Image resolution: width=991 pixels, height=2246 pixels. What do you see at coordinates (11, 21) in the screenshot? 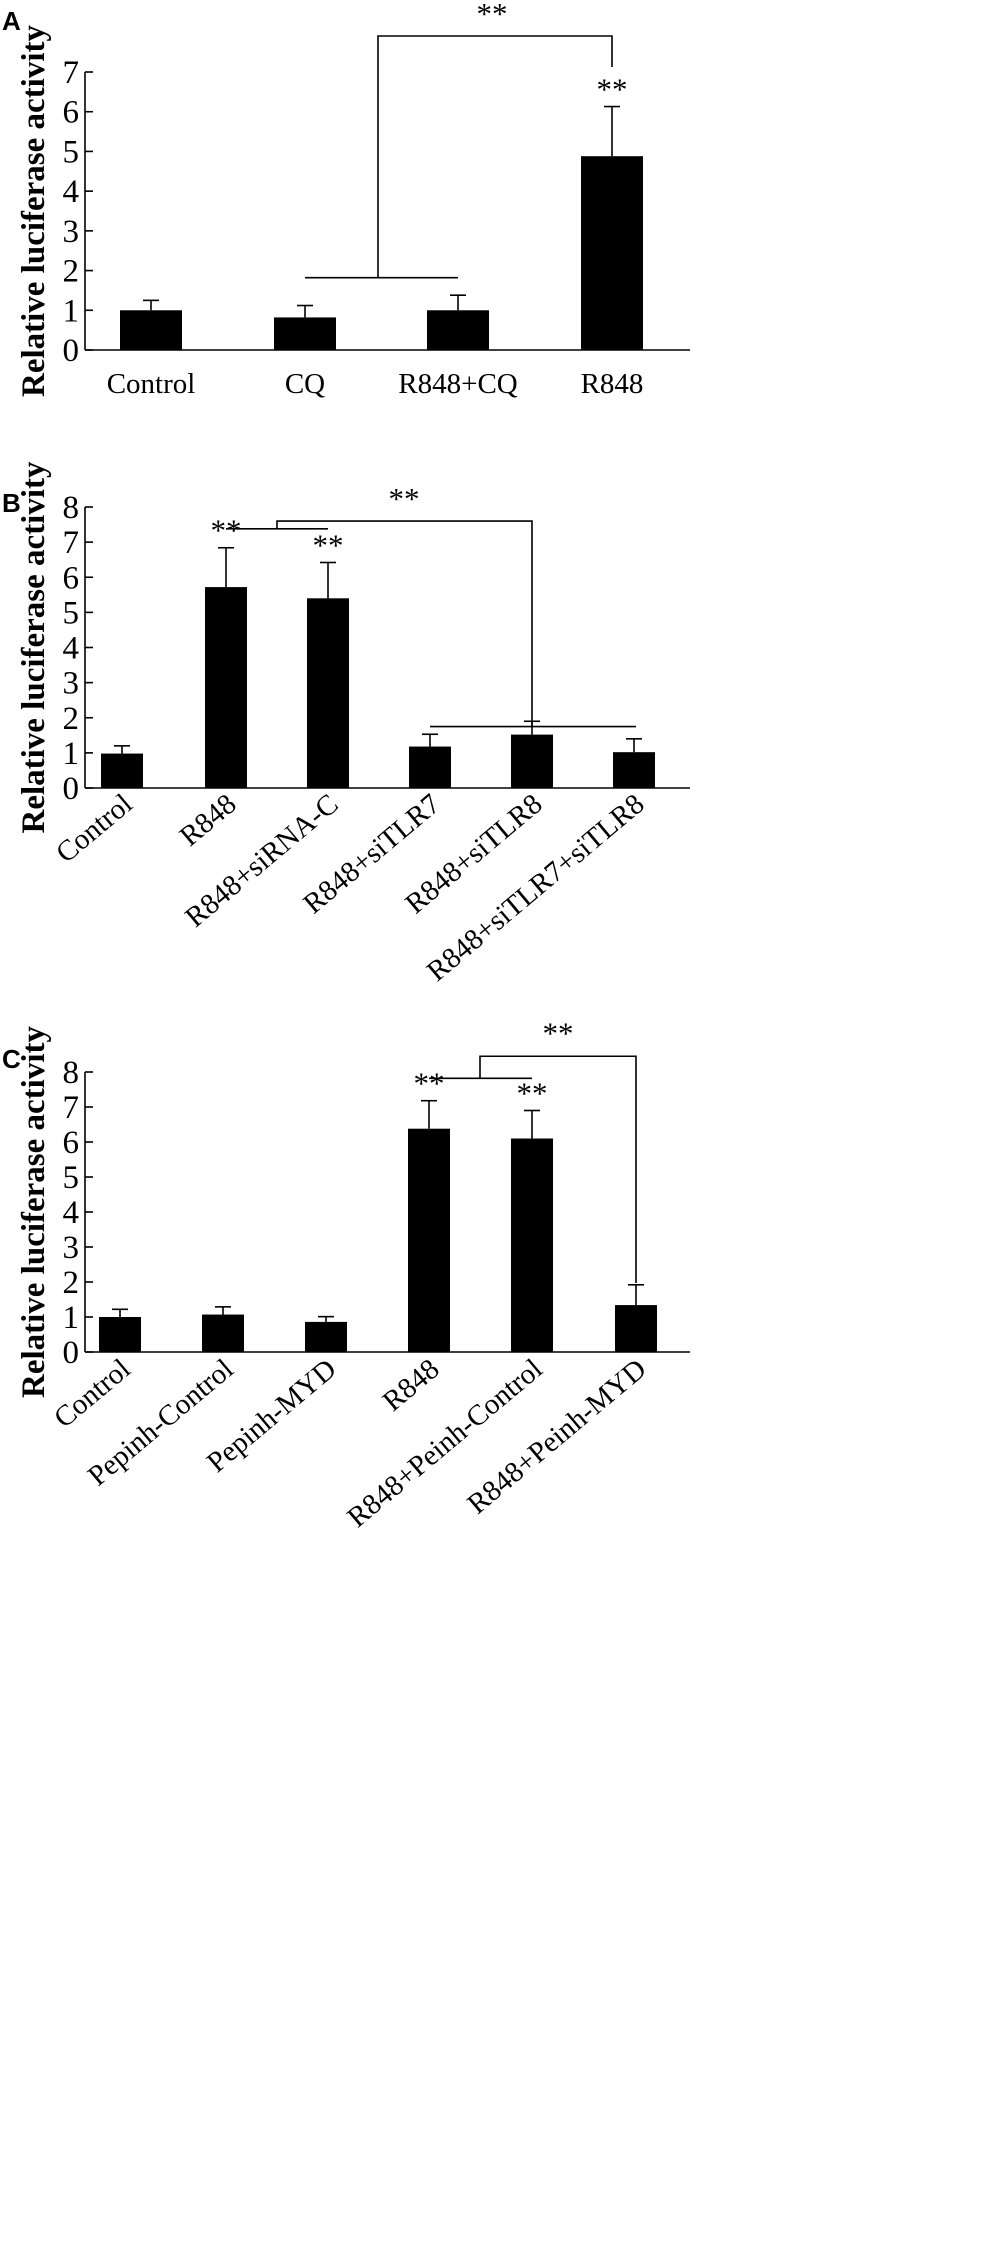
I see `panel-letter: A` at bounding box center [11, 21].